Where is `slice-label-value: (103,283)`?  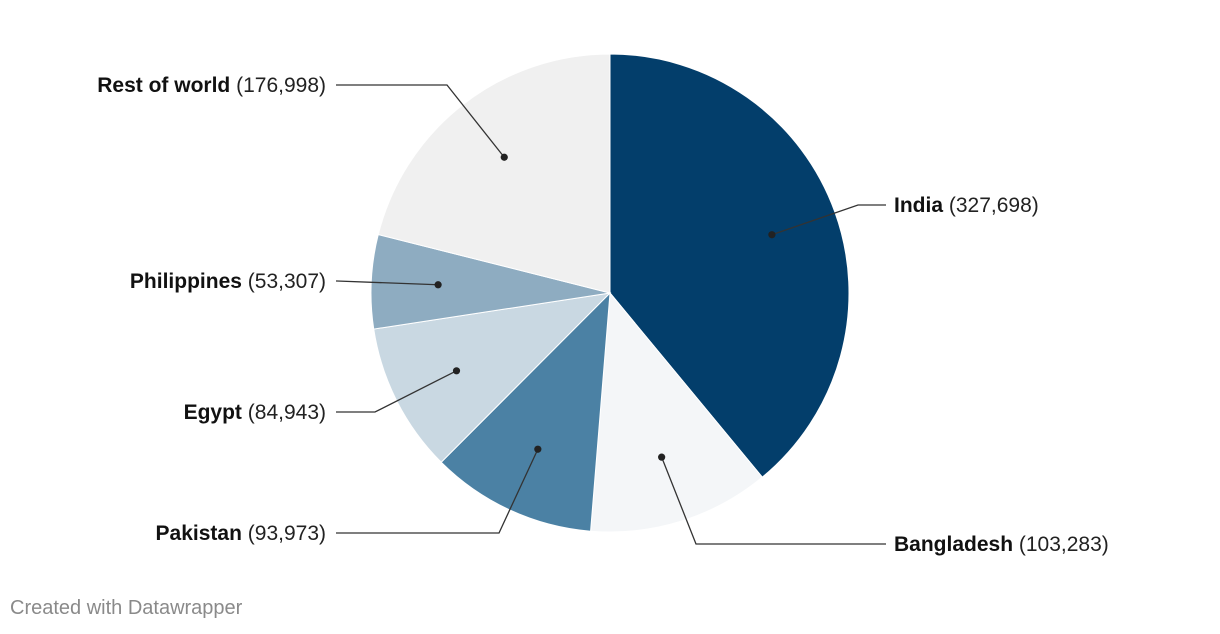
slice-label-value: (103,283) is located at coordinates (1061, 544).